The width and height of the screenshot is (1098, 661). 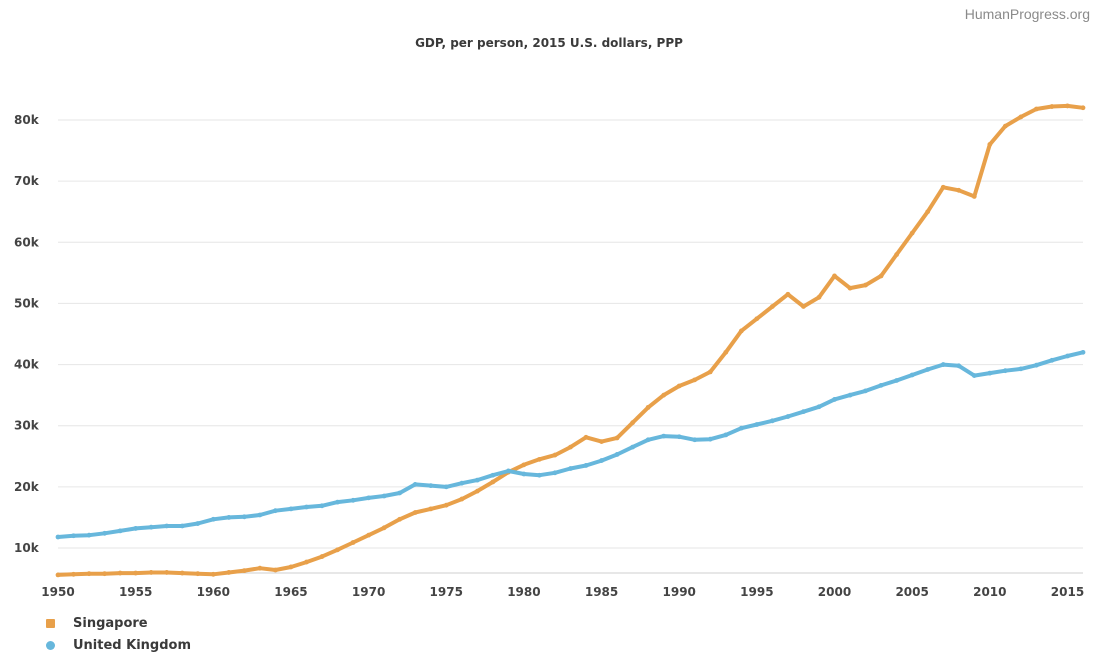 I want to click on x-tick-label: 1955, so click(x=135, y=592).